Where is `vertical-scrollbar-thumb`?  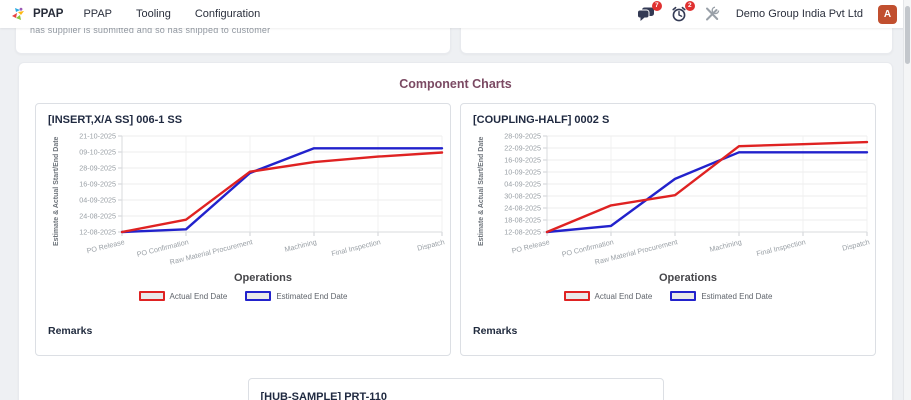
vertical-scrollbar-thumb is located at coordinates (907, 35).